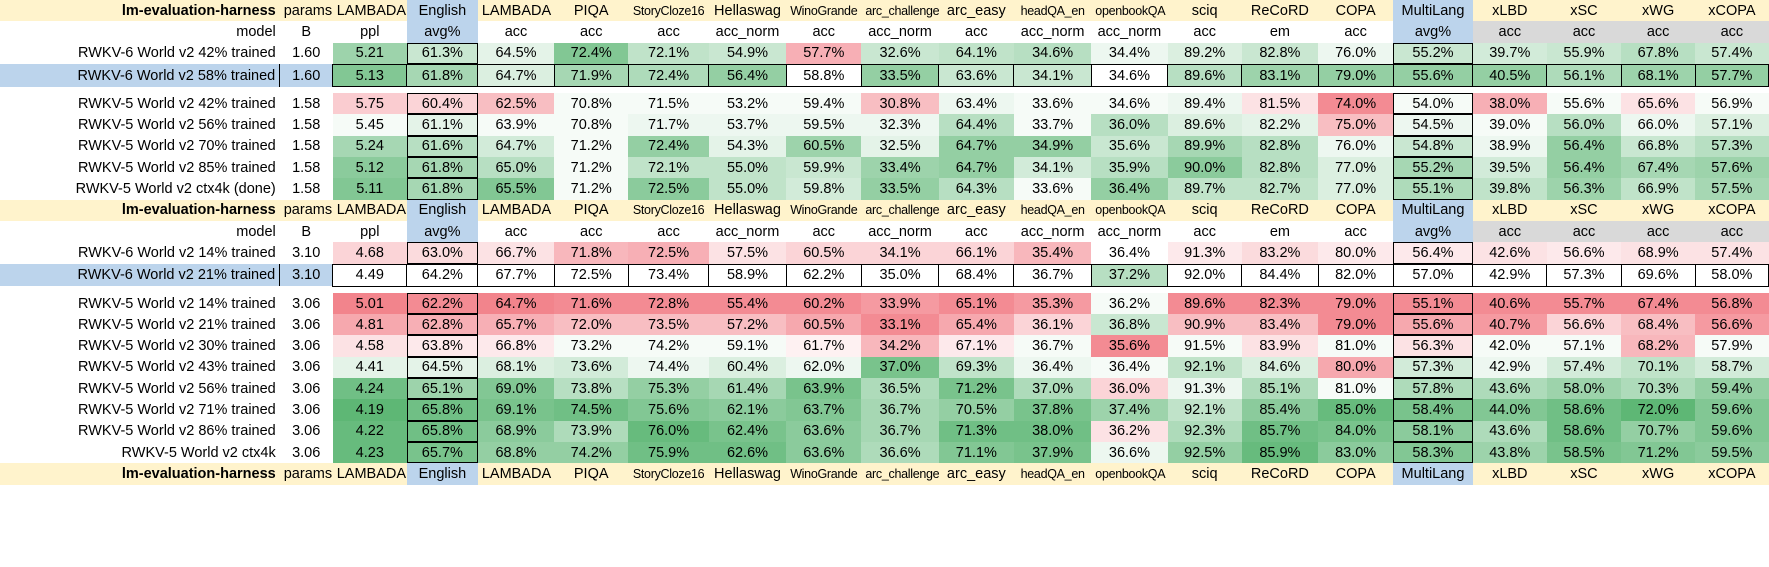 The image size is (1769, 567). Describe the element at coordinates (1433, 474) in the screenshot. I see `column-header: MultiLang` at that location.